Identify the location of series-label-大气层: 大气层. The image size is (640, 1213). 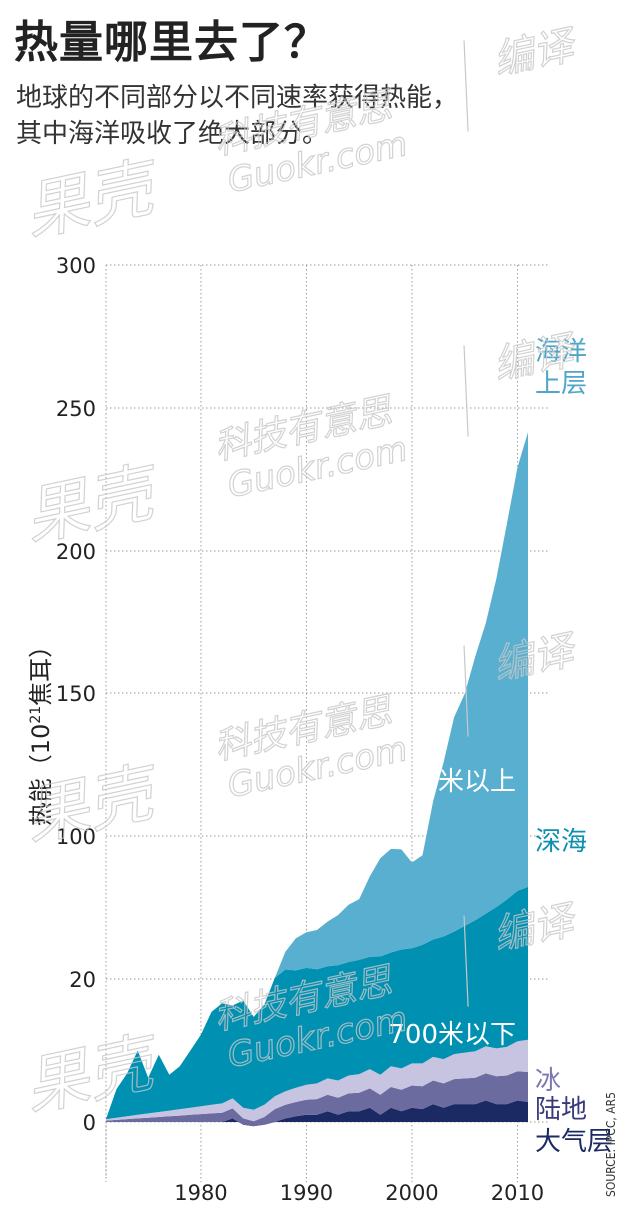
(574, 1142).